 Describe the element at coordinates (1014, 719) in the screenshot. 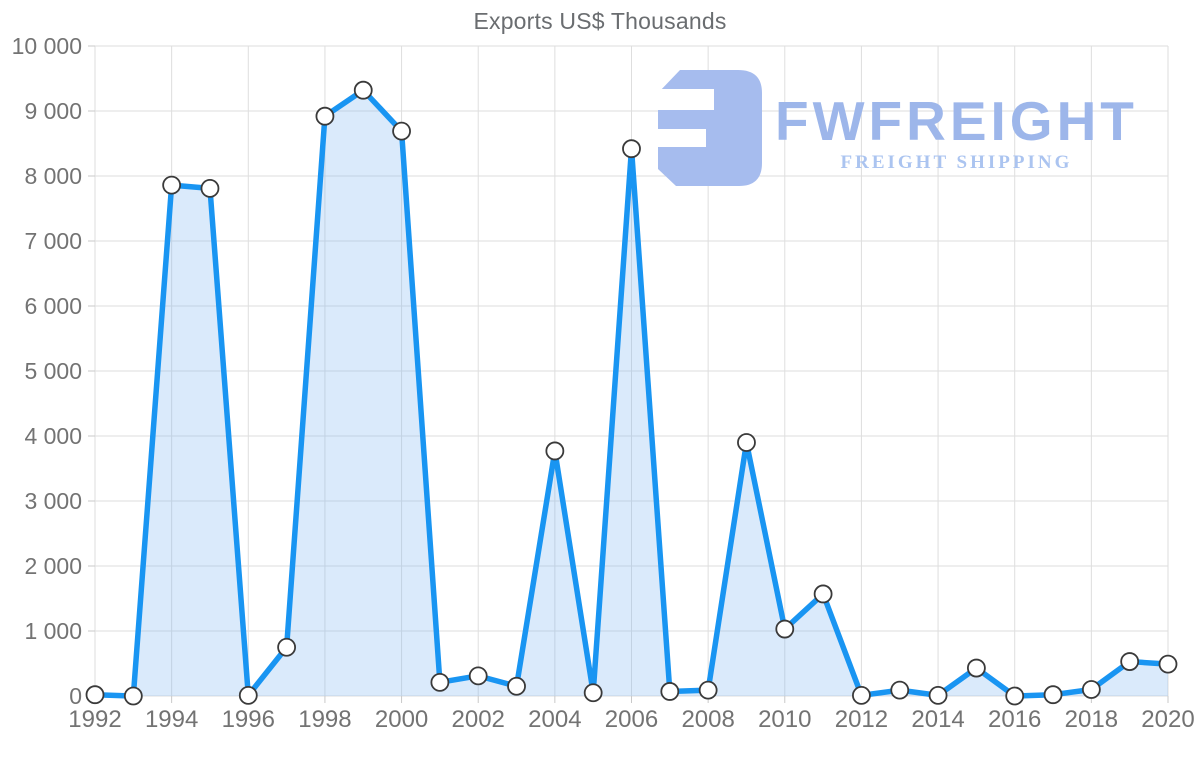

I see `x-axis-label: 2016` at that location.